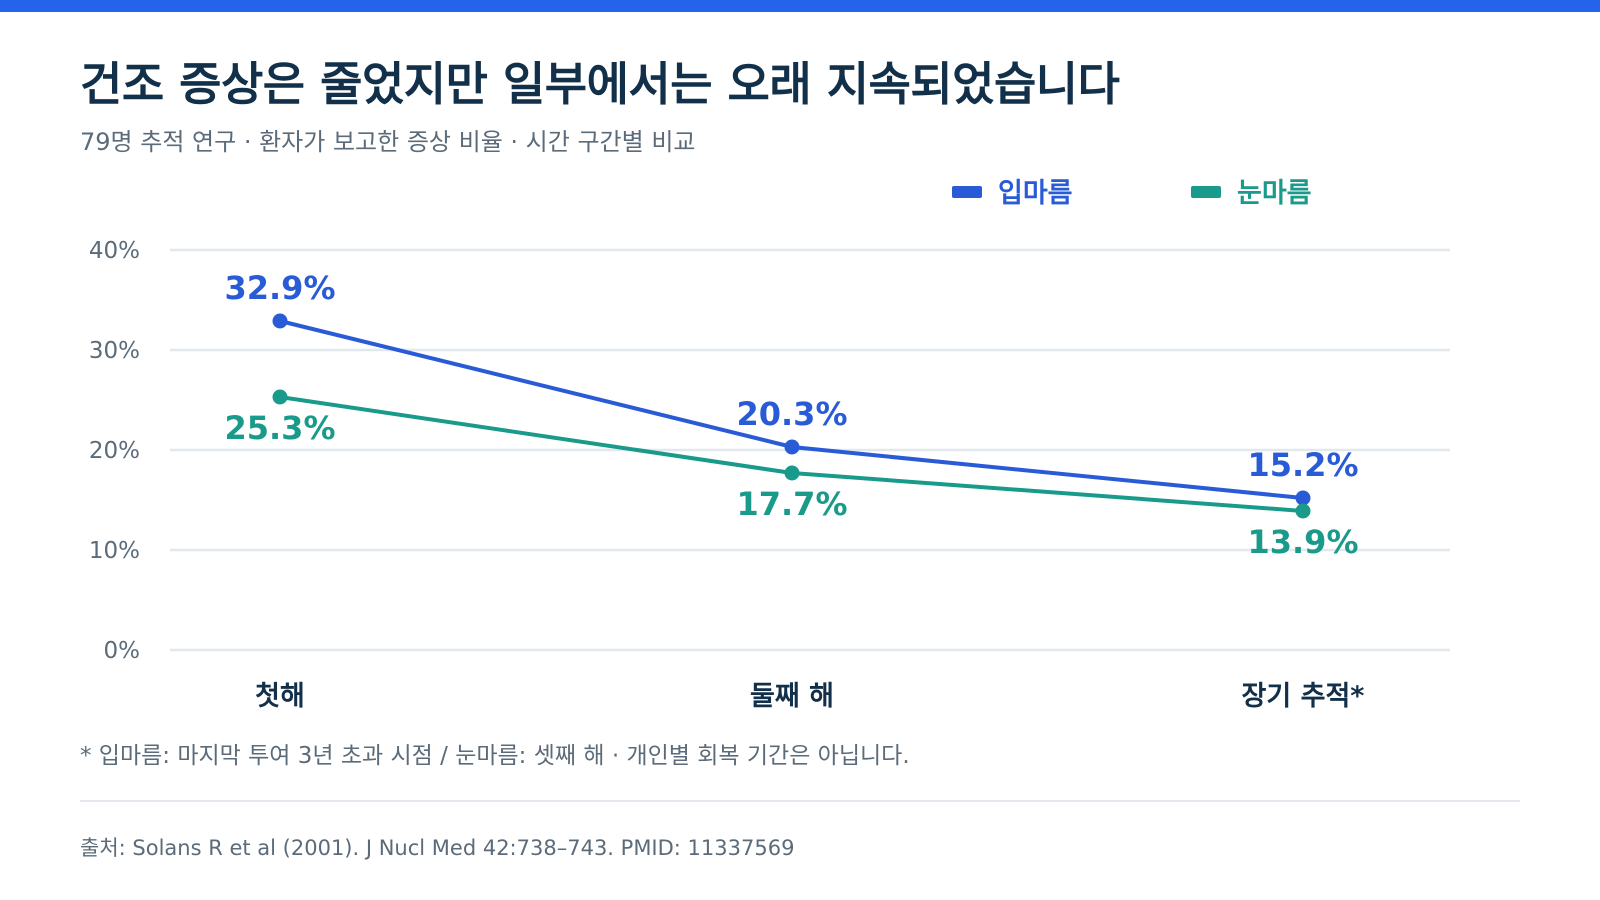 This screenshot has width=1600, height=900. Describe the element at coordinates (791, 504) in the screenshot. I see `data-label: 17.7%` at that location.